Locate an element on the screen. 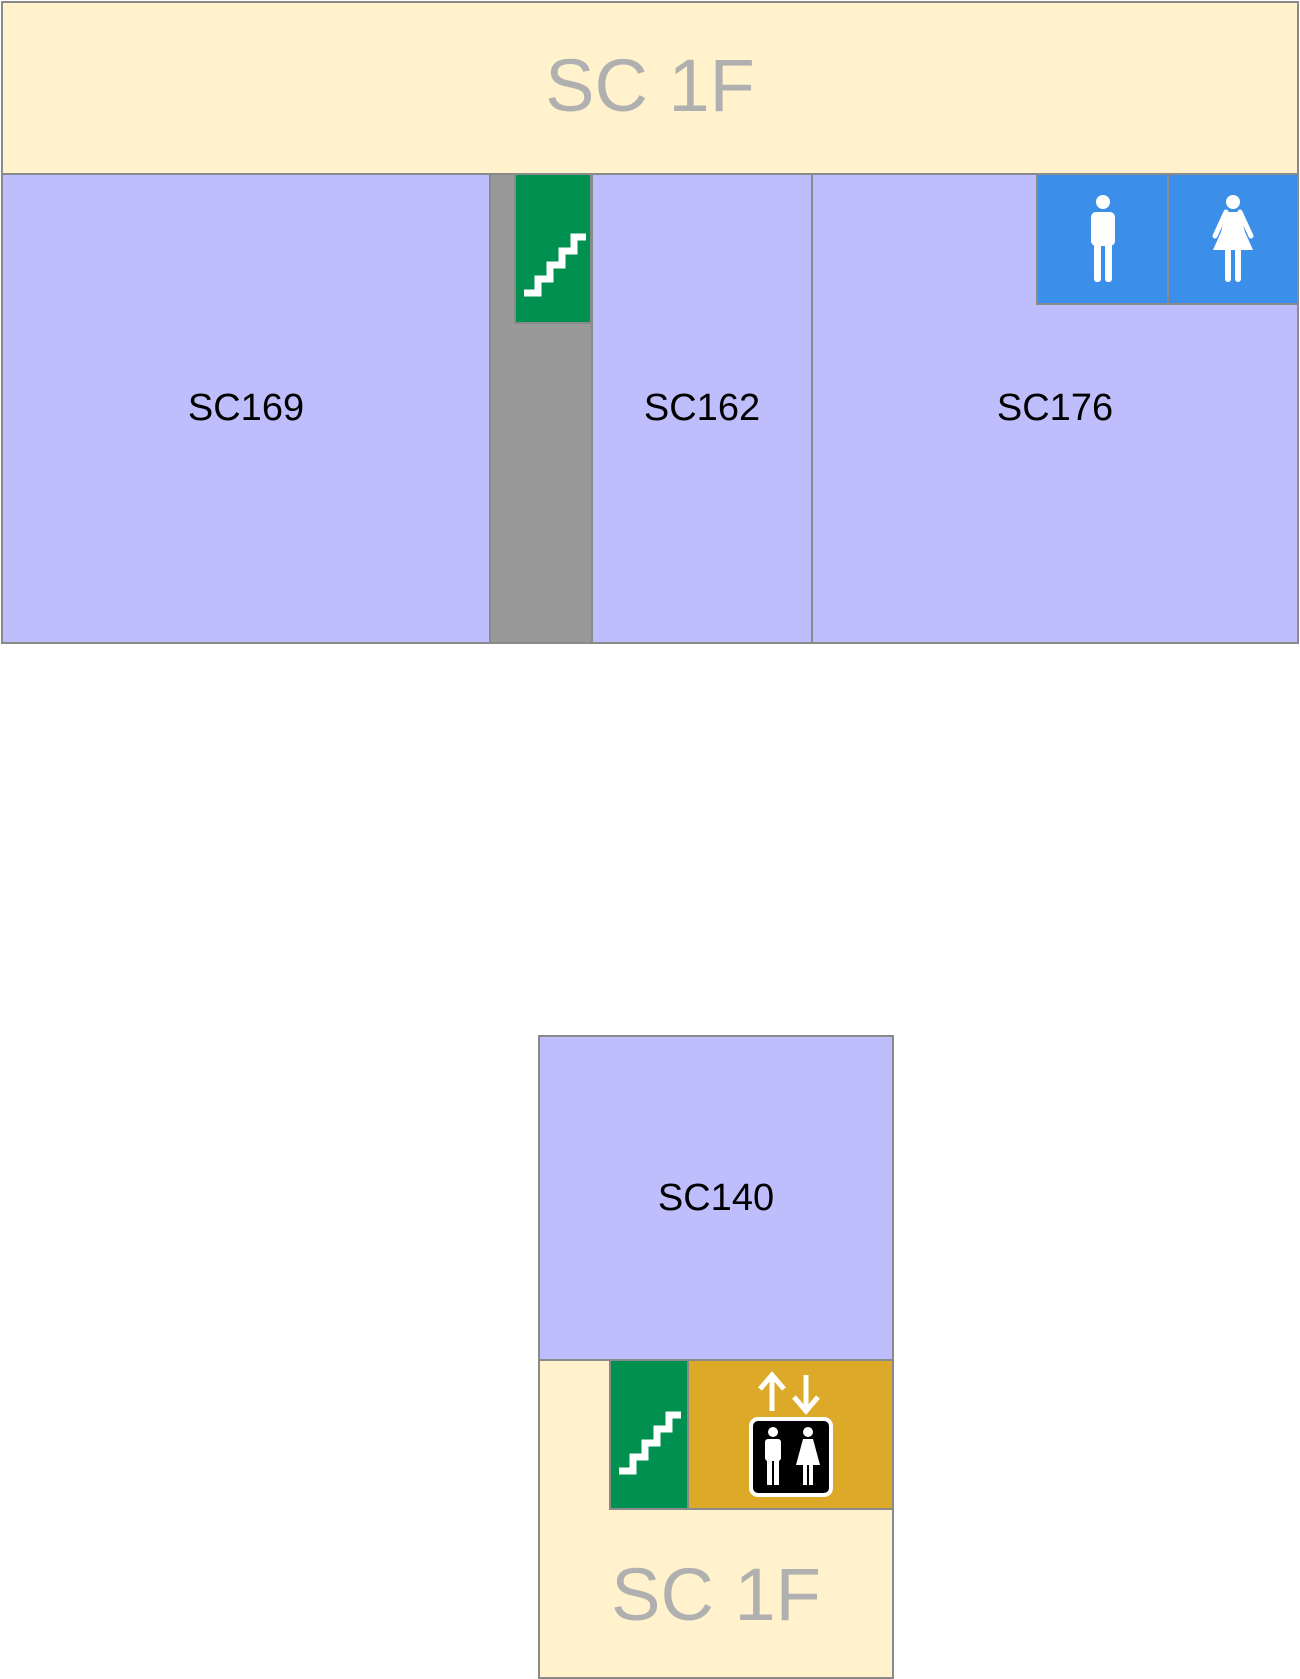 This screenshot has width=1300, height=1679. floor-label-top: SC 1F is located at coordinates (650, 85).